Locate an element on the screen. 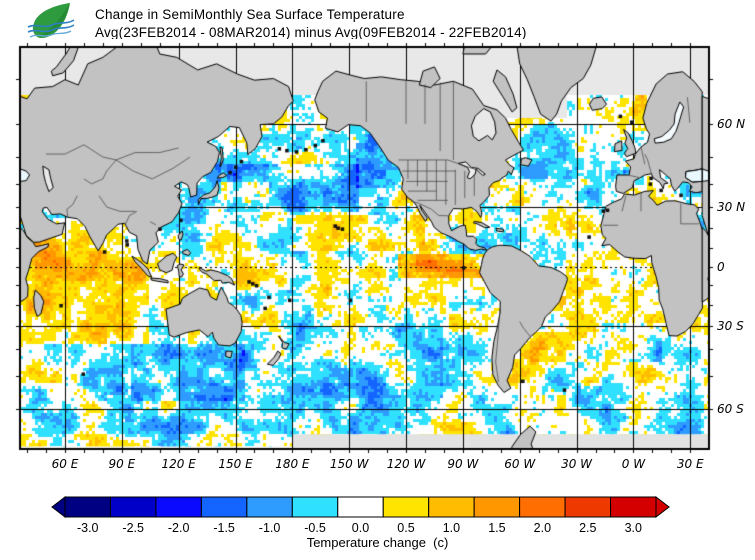 The height and width of the screenshot is (560, 755). lat-label: 0 is located at coordinates (721, 266).